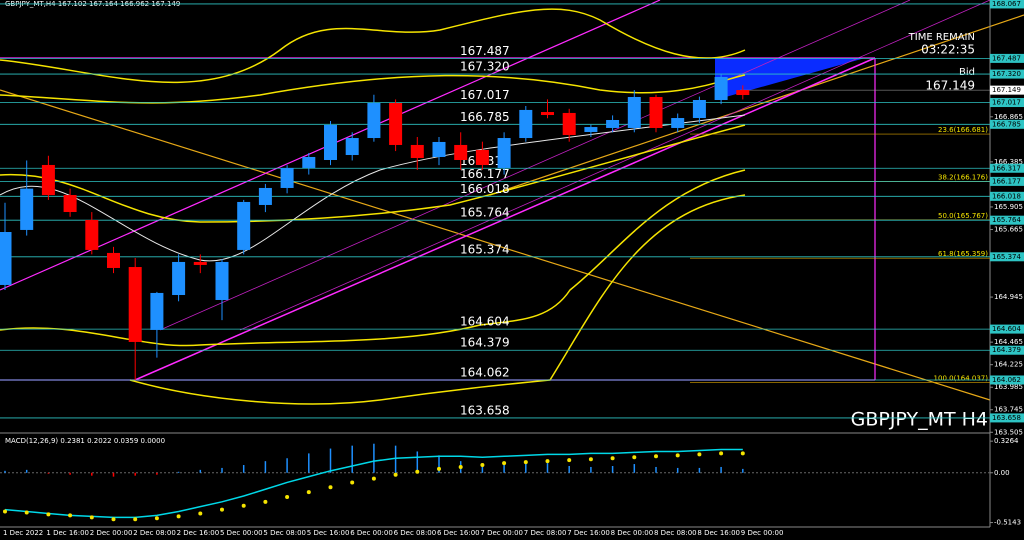 Image resolution: width=1024 pixels, height=540 pixels. Describe the element at coordinates (415, 533) in the screenshot. I see `x-tick-label: 6 Dec 08:00` at that location.